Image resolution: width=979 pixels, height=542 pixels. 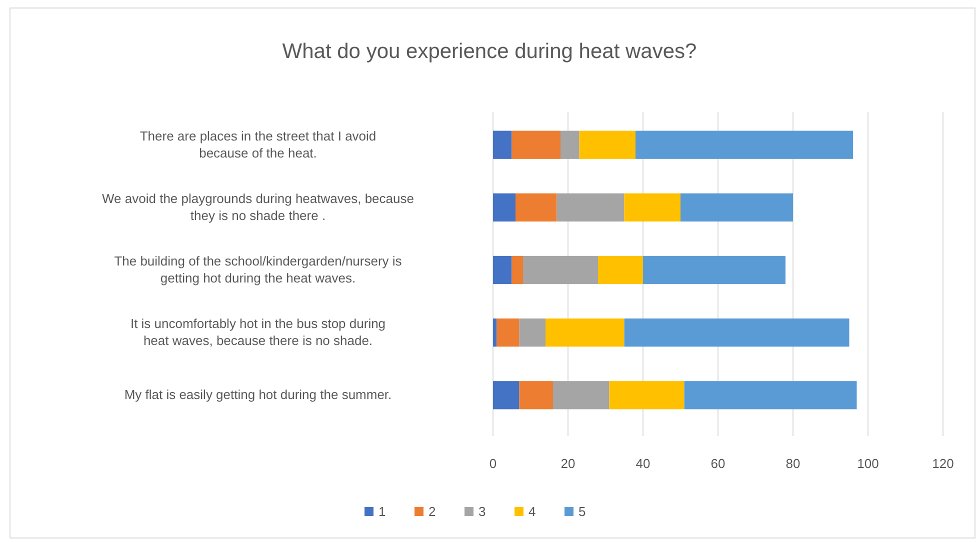 I want to click on legend-label: 4, so click(x=532, y=511).